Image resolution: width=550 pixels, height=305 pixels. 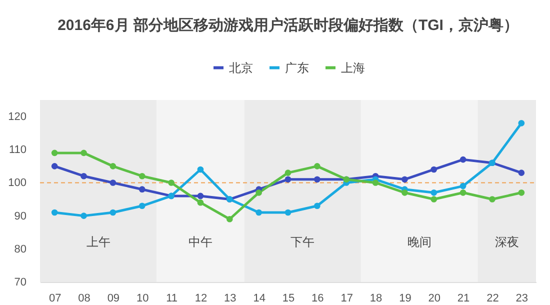 What do you see at coordinates (463, 298) in the screenshot?
I see `x-tick-label: 21` at bounding box center [463, 298].